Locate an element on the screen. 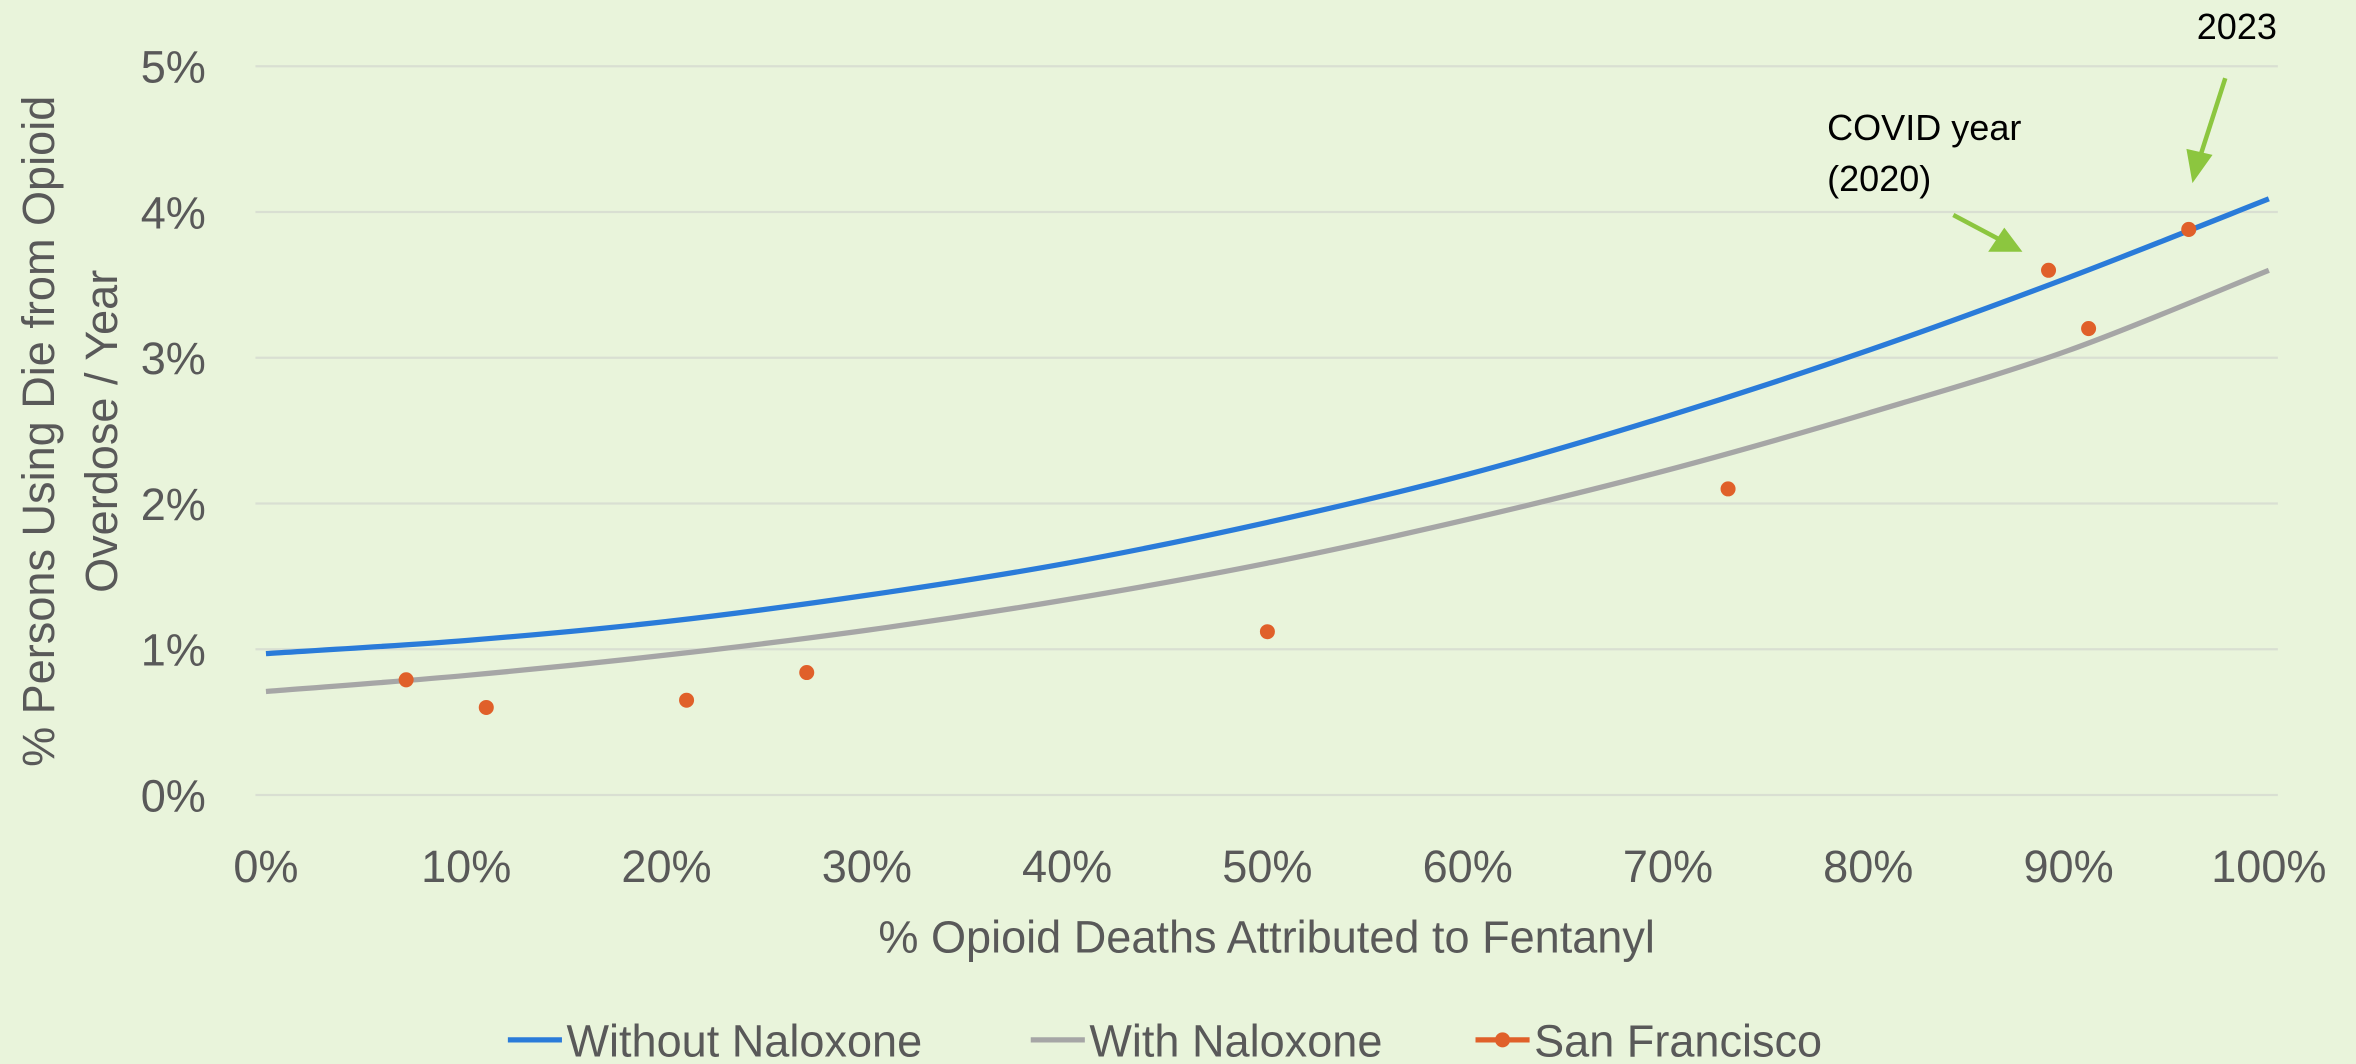 This screenshot has height=1064, width=2356. y-axis-title: % Persons Using Die from Opioid is located at coordinates (38, 431).